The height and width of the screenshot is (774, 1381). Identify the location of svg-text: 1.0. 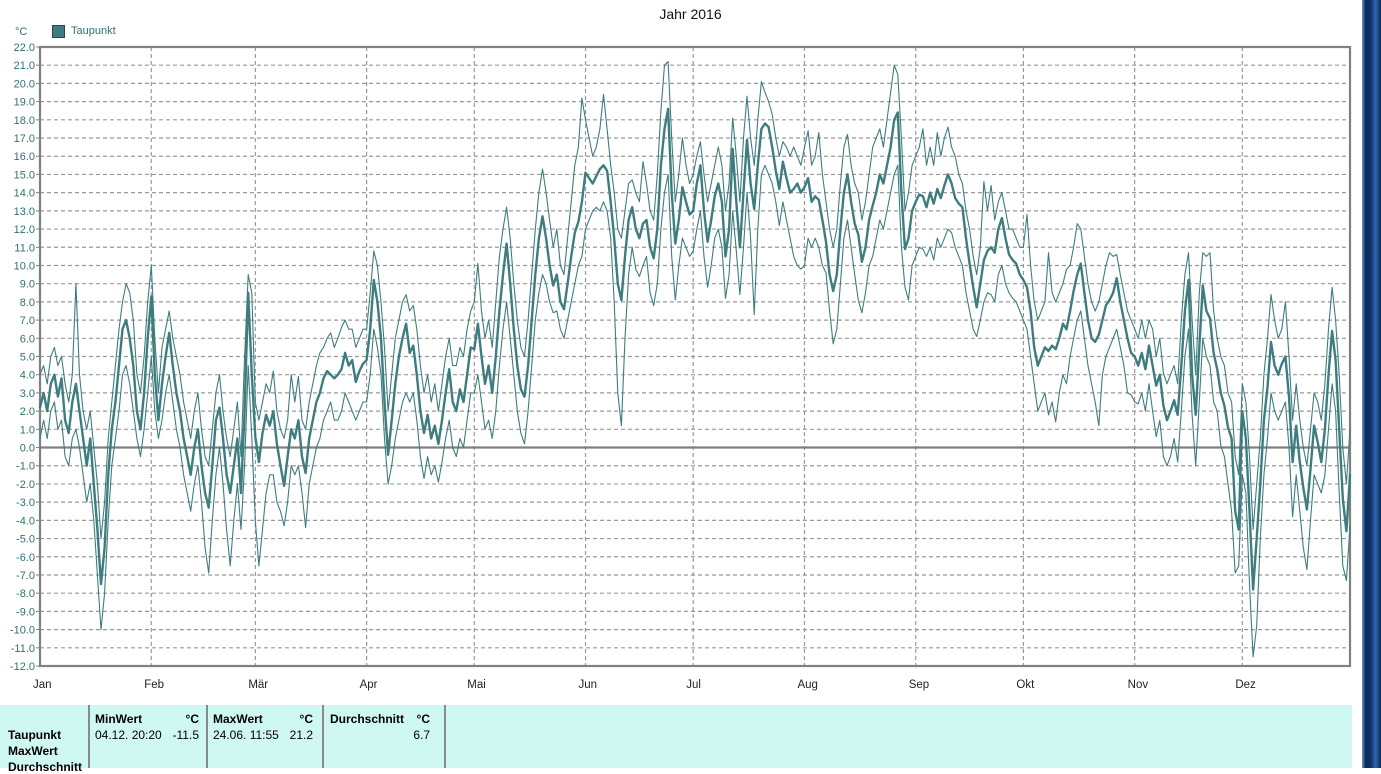
(27, 430).